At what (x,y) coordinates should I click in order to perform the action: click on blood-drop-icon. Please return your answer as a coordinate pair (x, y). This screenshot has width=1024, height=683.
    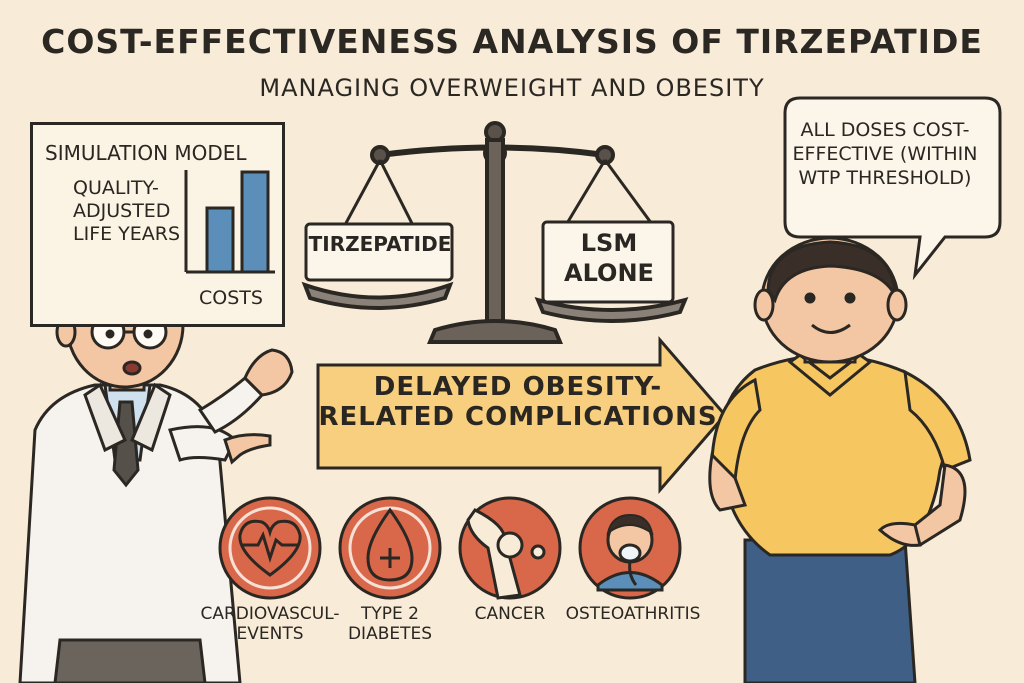
    Looking at the image, I should click on (390, 548).